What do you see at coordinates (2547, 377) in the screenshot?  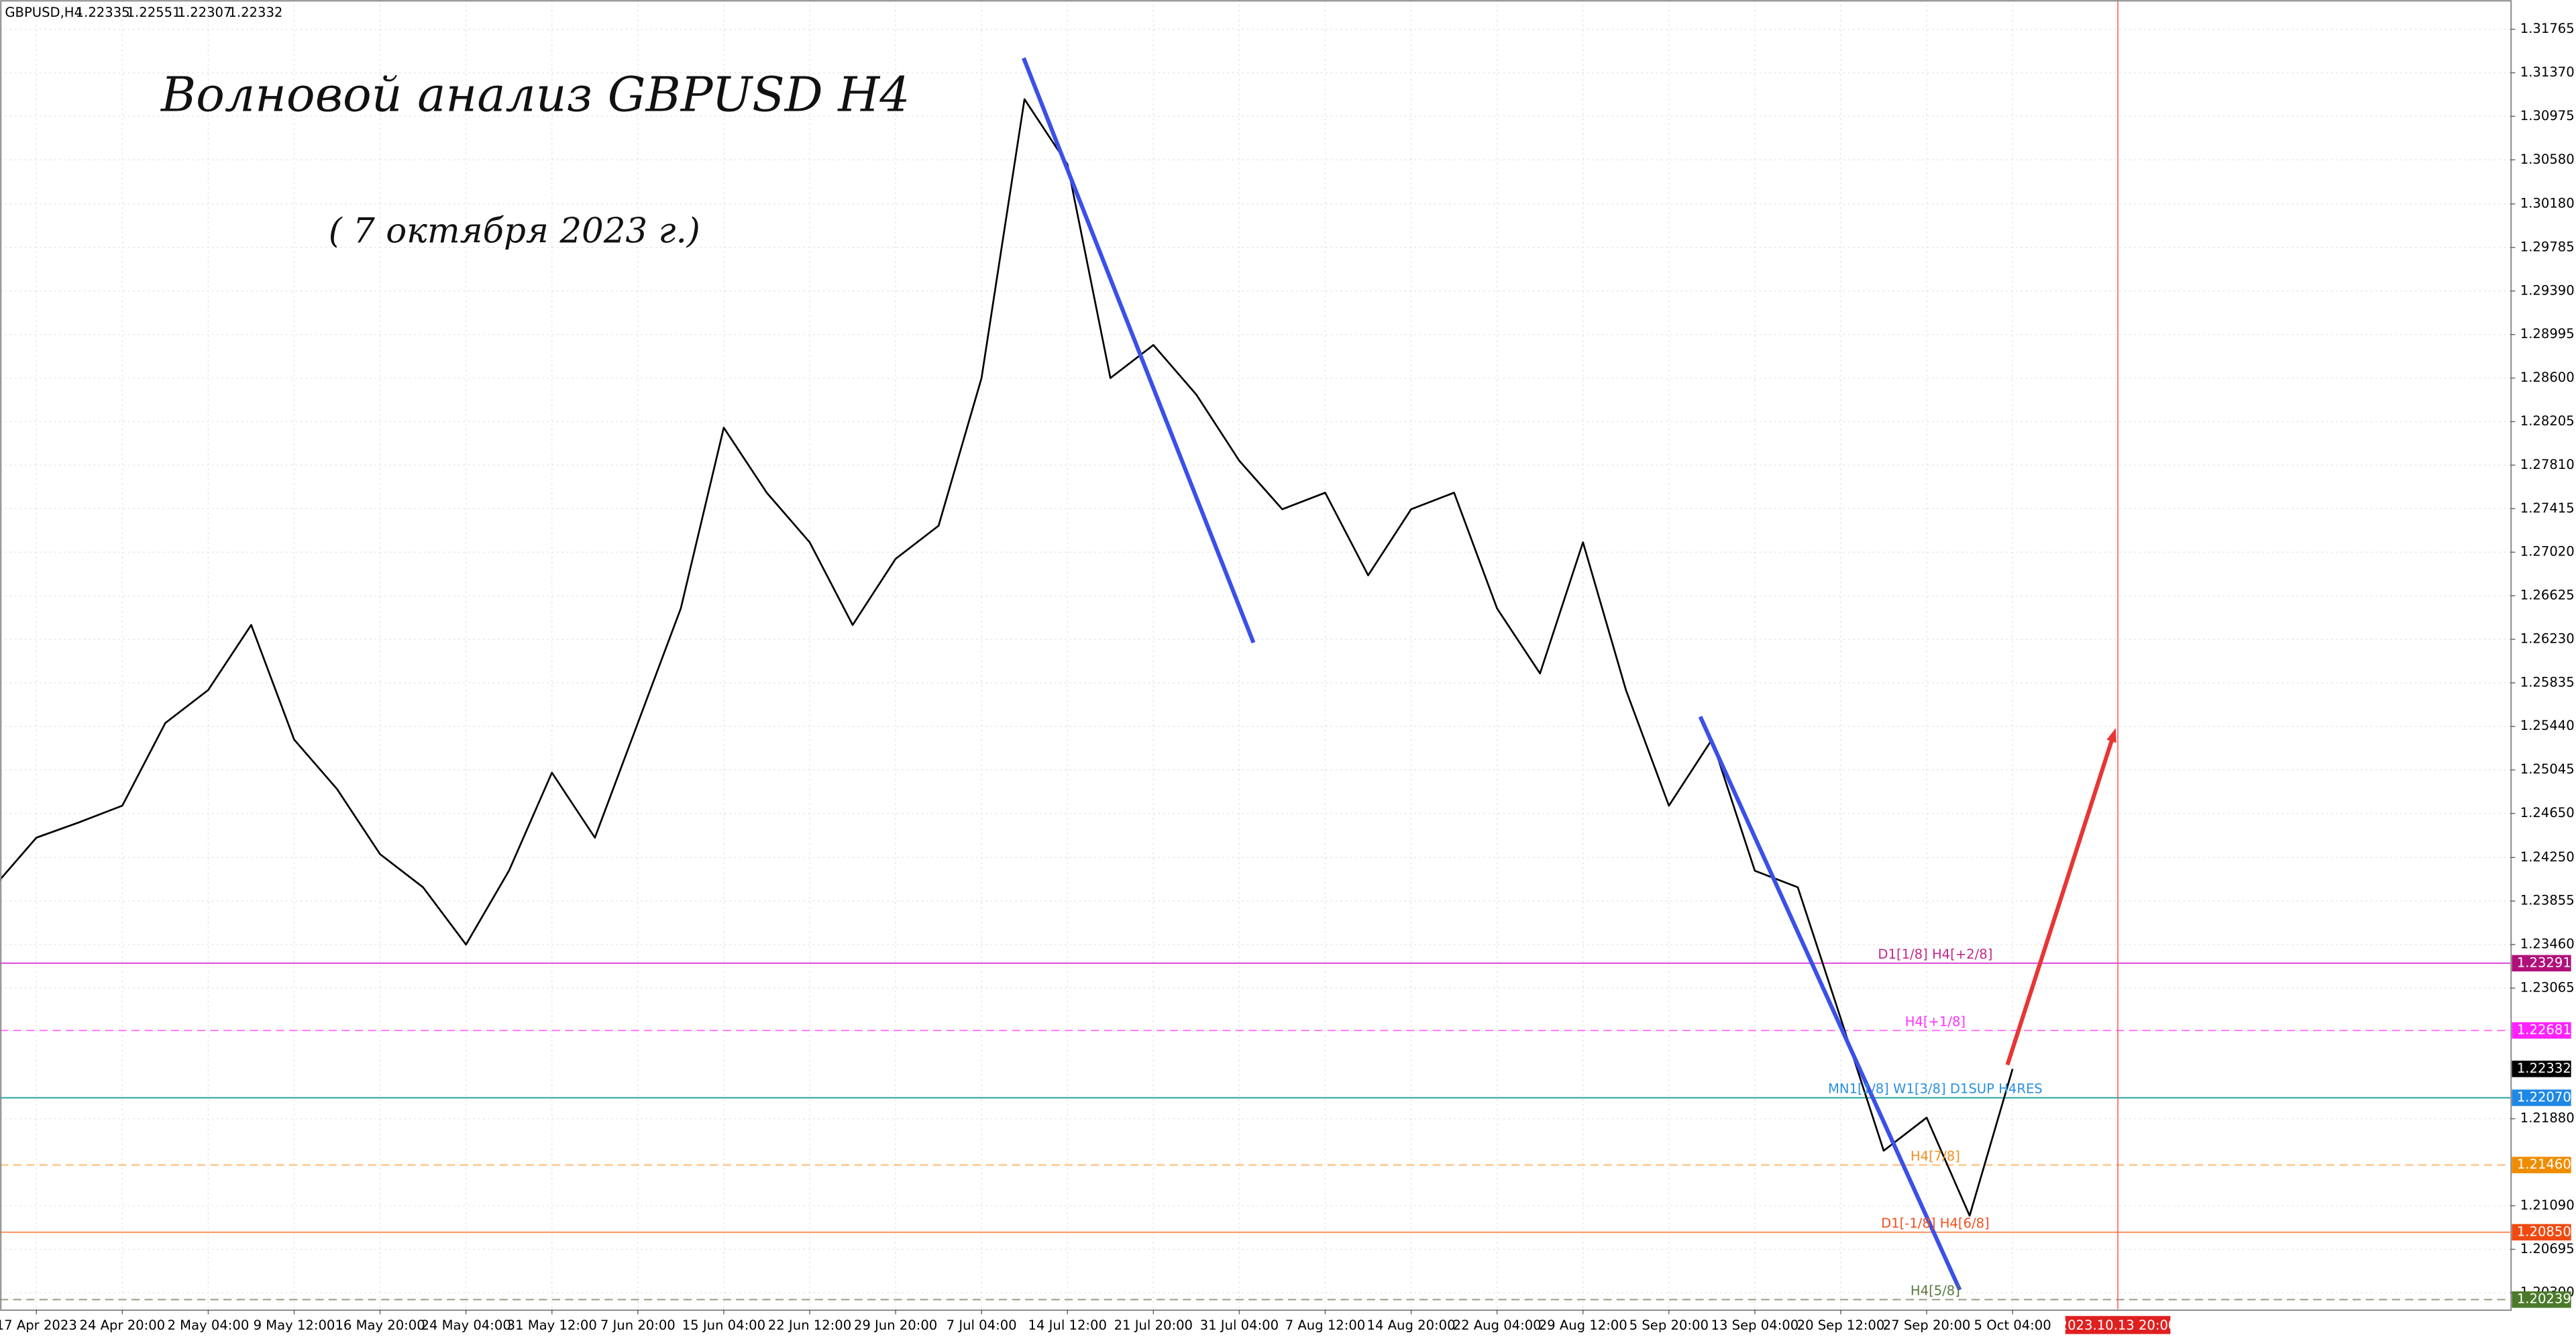 I see `y-tick-label: 1.28600` at bounding box center [2547, 377].